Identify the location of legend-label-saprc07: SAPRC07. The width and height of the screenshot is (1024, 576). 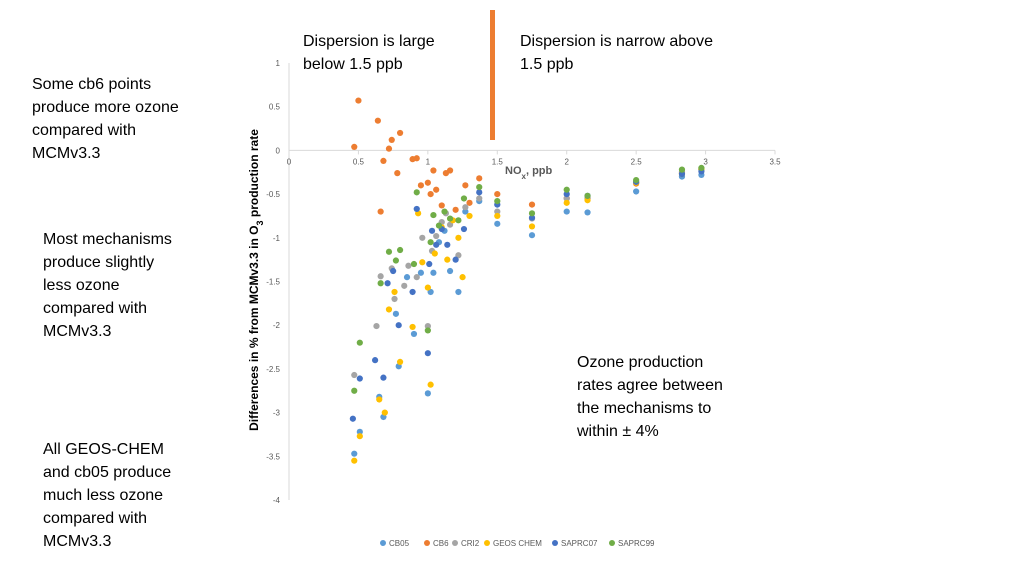
(579, 543).